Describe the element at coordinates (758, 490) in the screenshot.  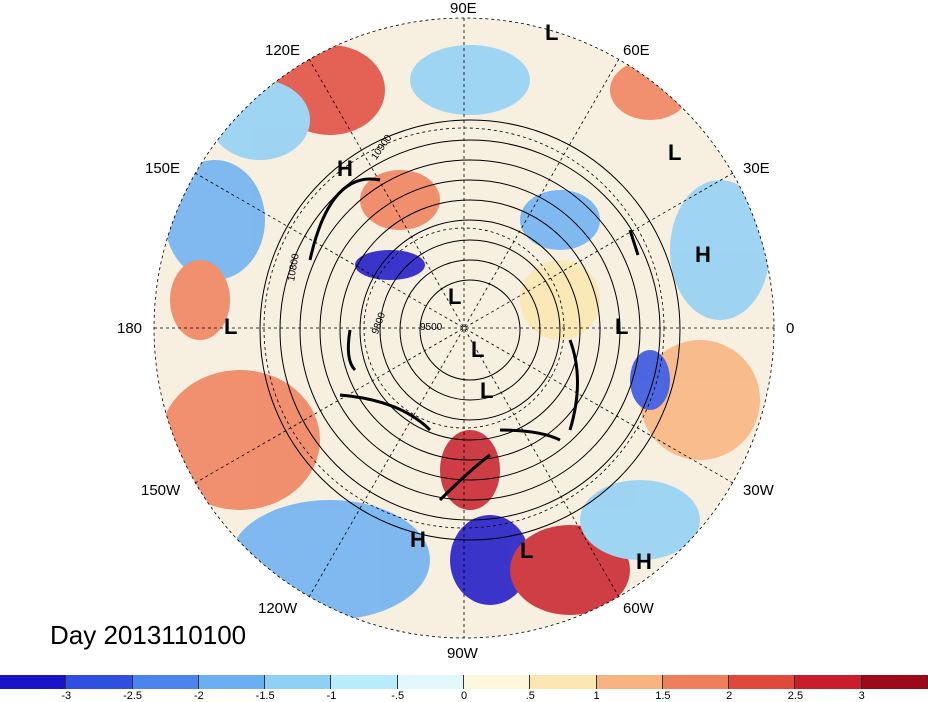
I see `lon-label-30w: 30W` at that location.